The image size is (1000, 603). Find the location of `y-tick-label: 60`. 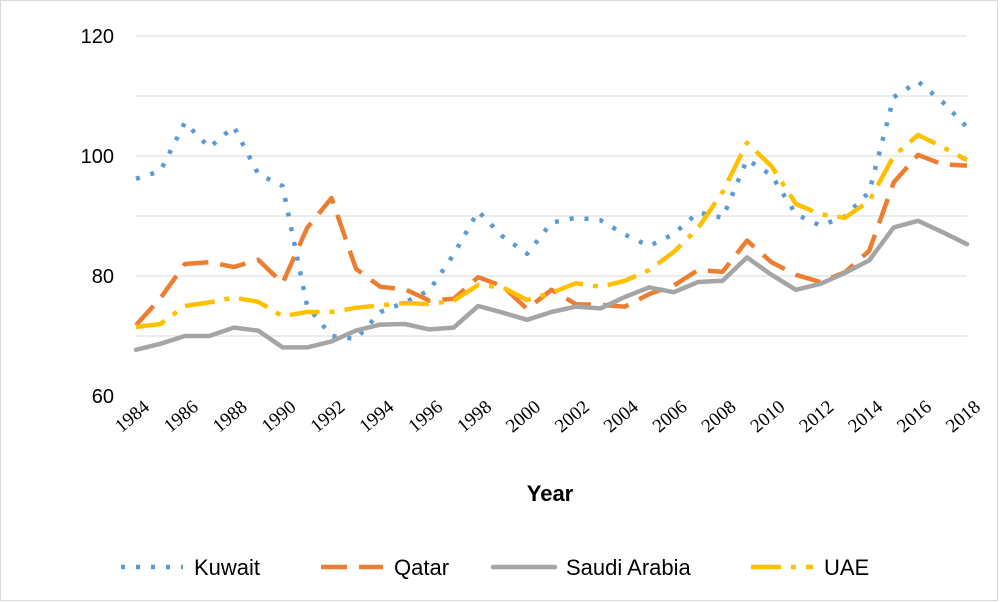

y-tick-label: 60 is located at coordinates (103, 397).